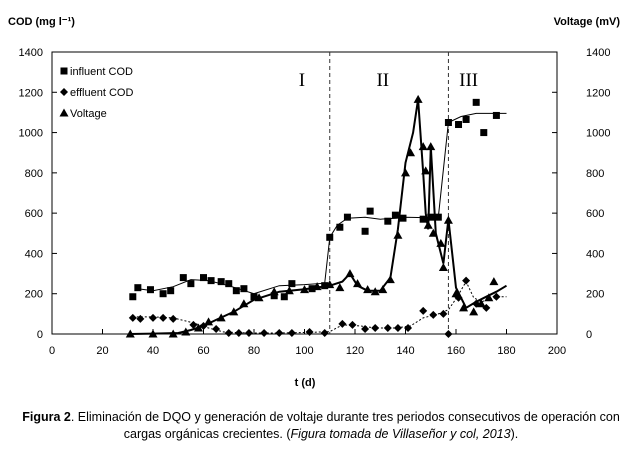  I want to click on right-axis-tick-label: 1200, so click(598, 93).